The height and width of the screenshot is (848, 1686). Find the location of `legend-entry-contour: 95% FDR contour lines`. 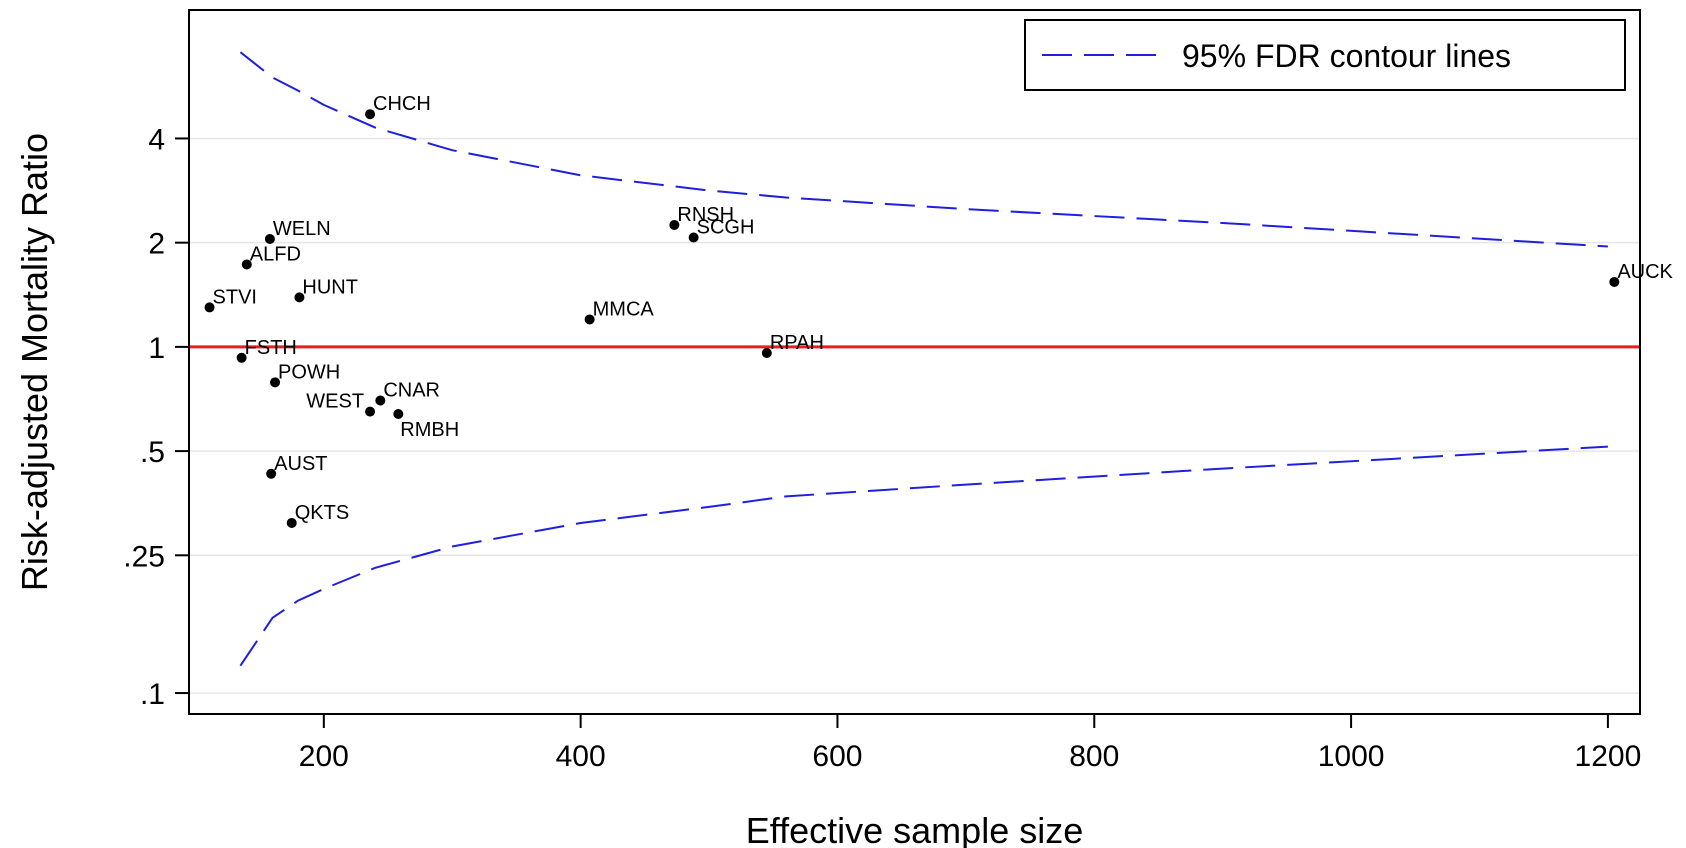

legend-entry-contour: 95% FDR contour lines is located at coordinates (1346, 56).